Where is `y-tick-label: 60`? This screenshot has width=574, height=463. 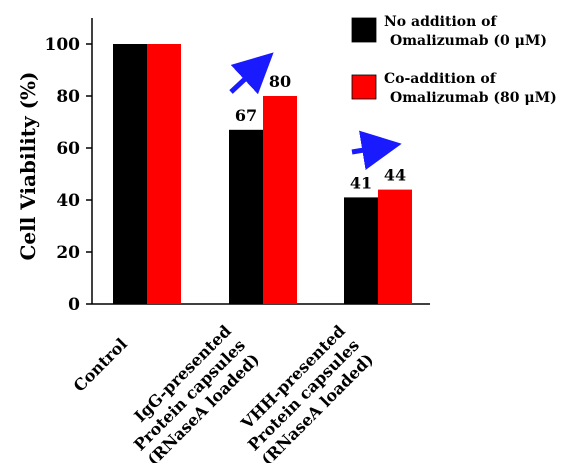
y-tick-label: 60 is located at coordinates (68, 149).